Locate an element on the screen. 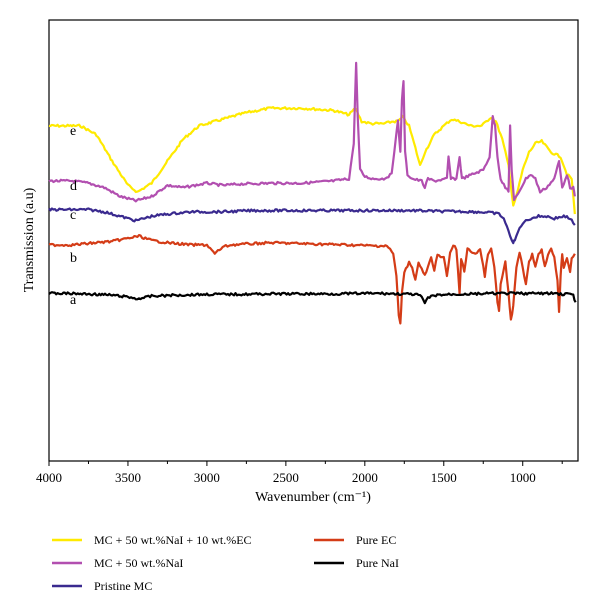 This screenshot has height=613, width=600. legend-label: MC + 50 wt.%NaI is located at coordinates (138, 563).